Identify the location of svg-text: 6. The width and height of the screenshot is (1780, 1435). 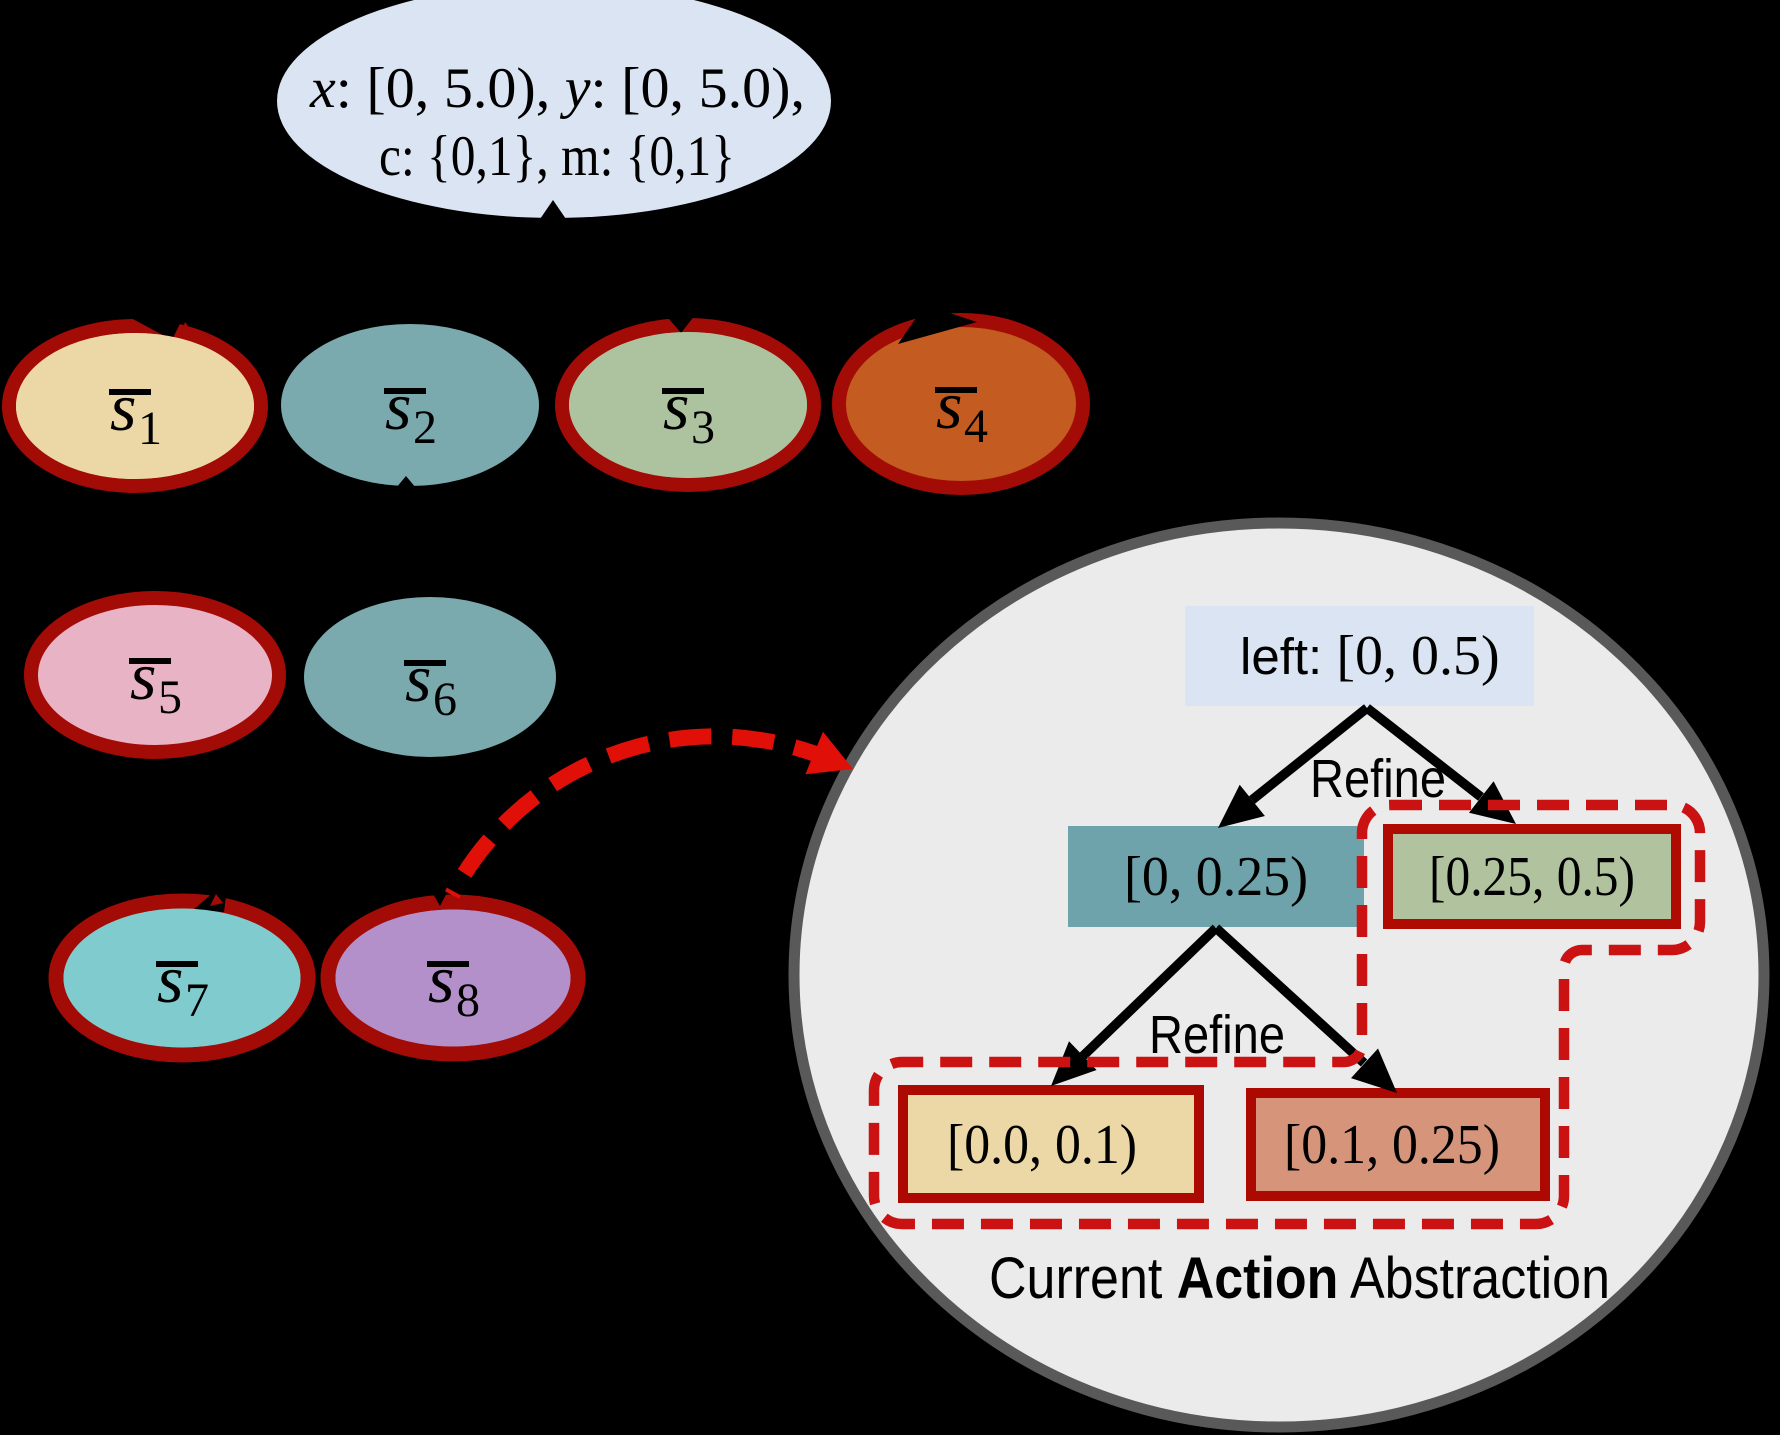
(445, 699).